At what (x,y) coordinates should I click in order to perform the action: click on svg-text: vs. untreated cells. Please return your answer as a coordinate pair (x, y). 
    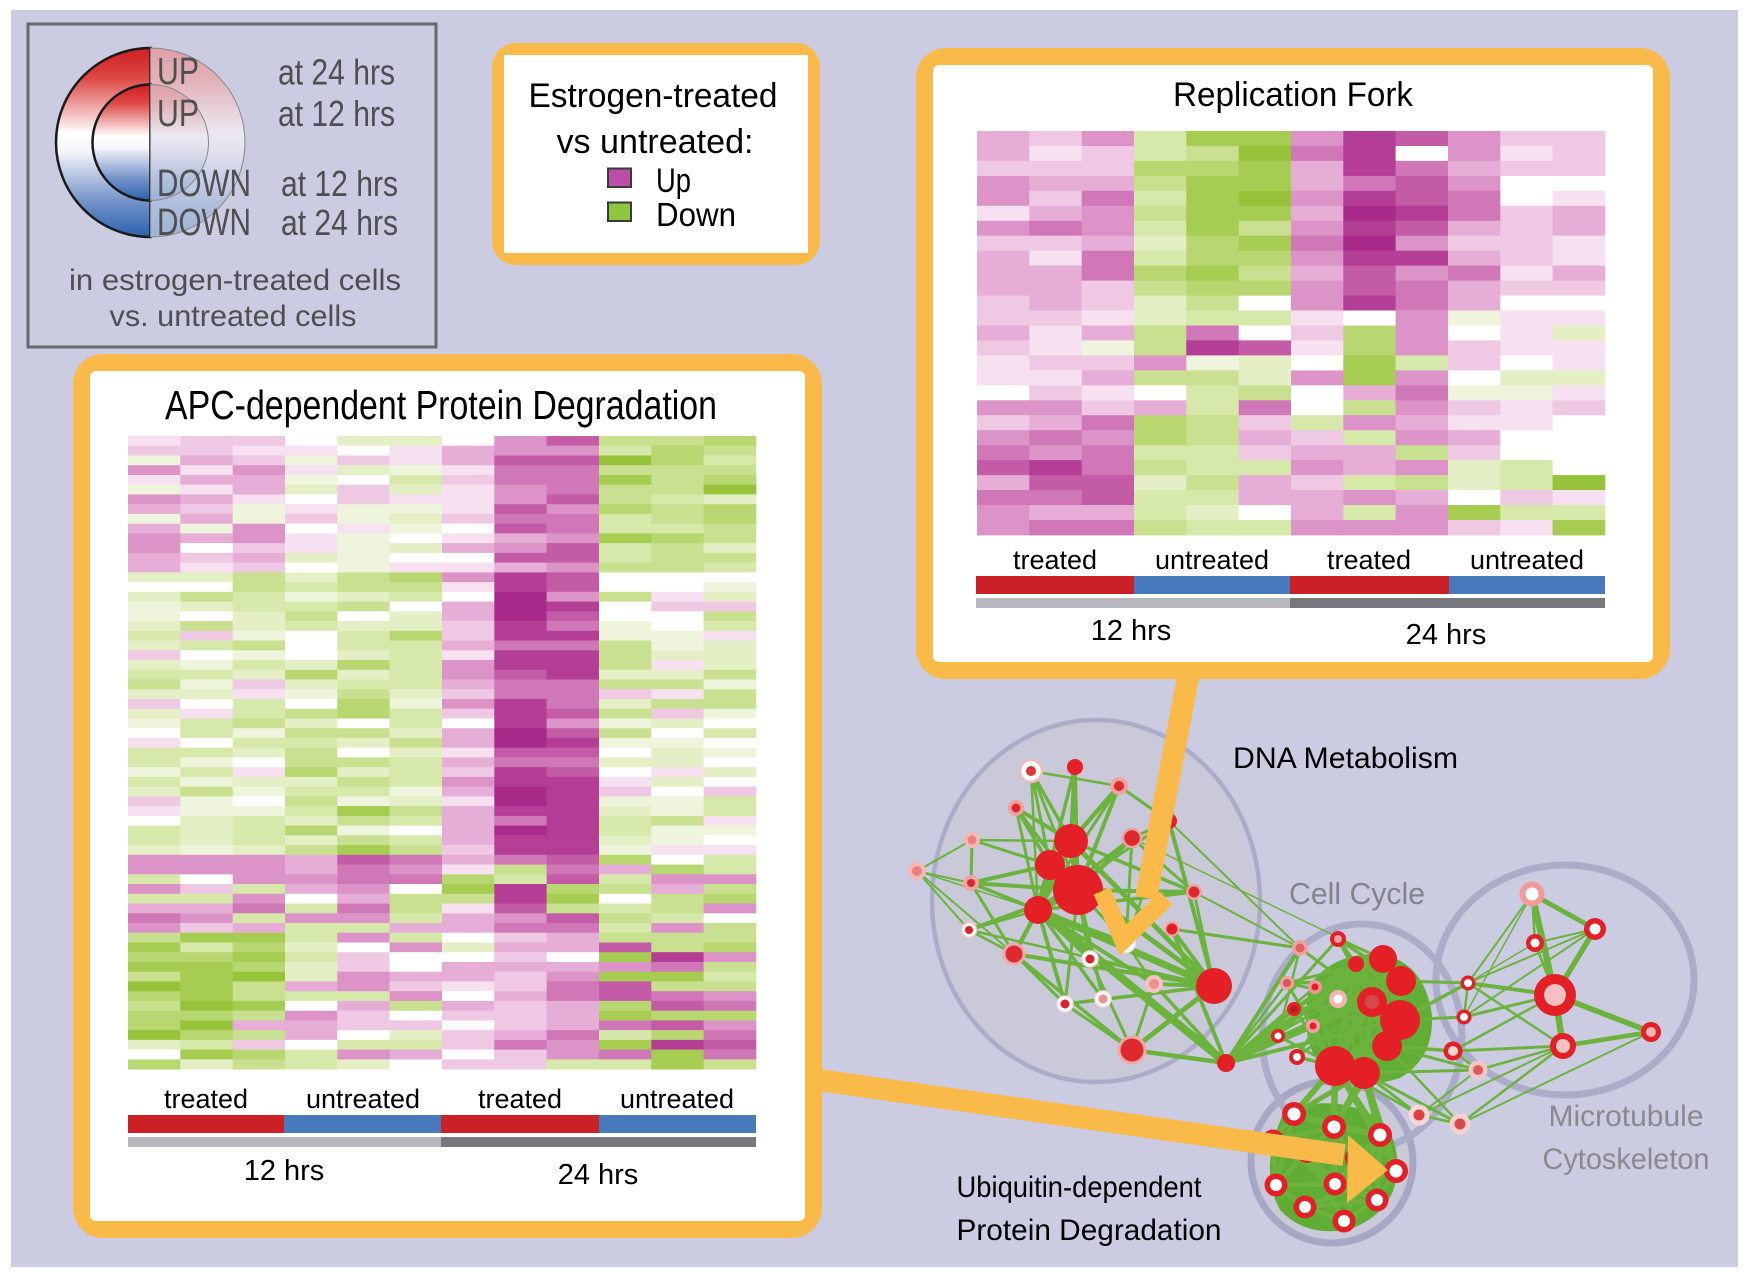
    Looking at the image, I should click on (233, 316).